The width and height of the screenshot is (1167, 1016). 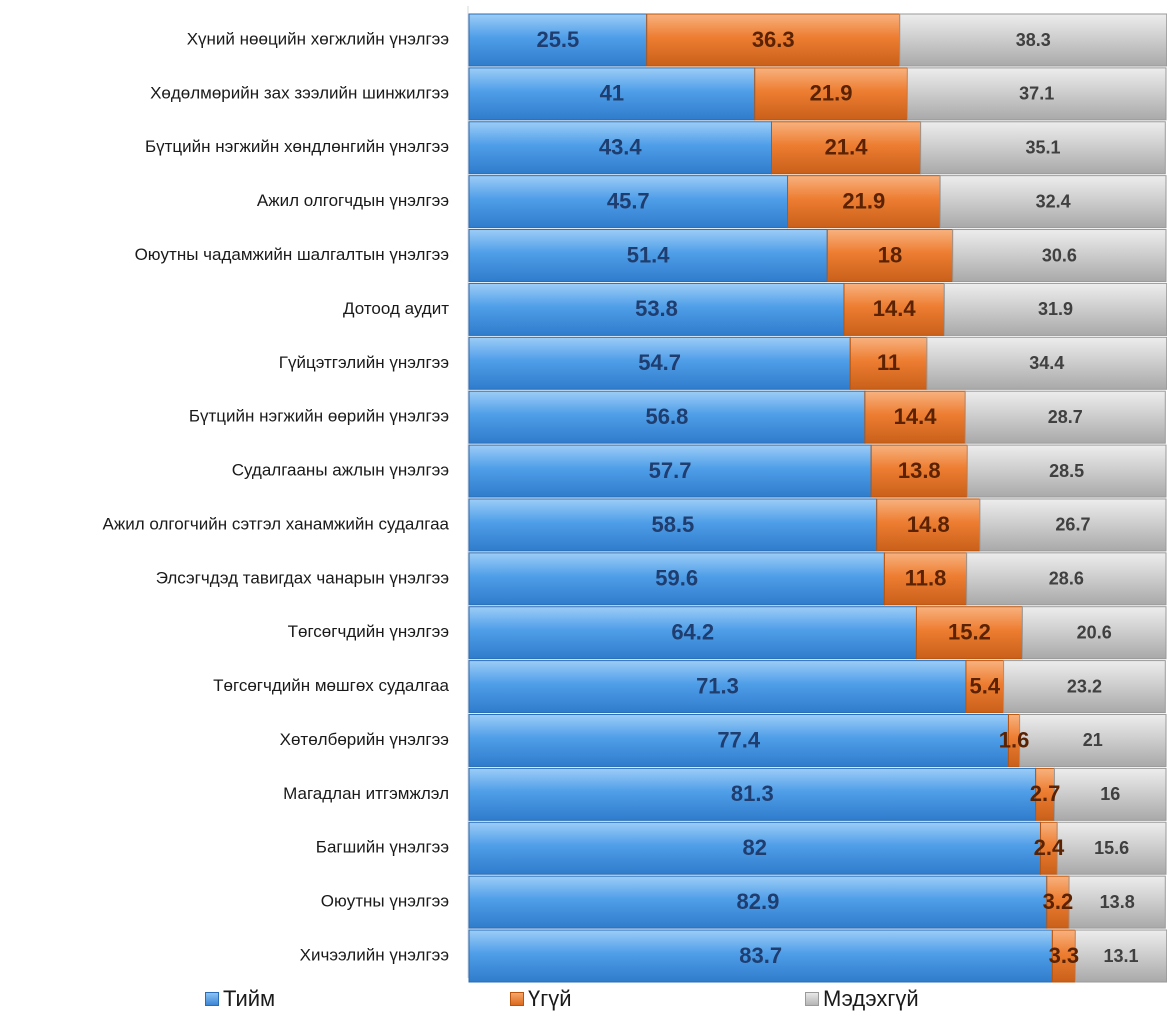 I want to click on data-label-series-0: 59.6, so click(x=676, y=578).